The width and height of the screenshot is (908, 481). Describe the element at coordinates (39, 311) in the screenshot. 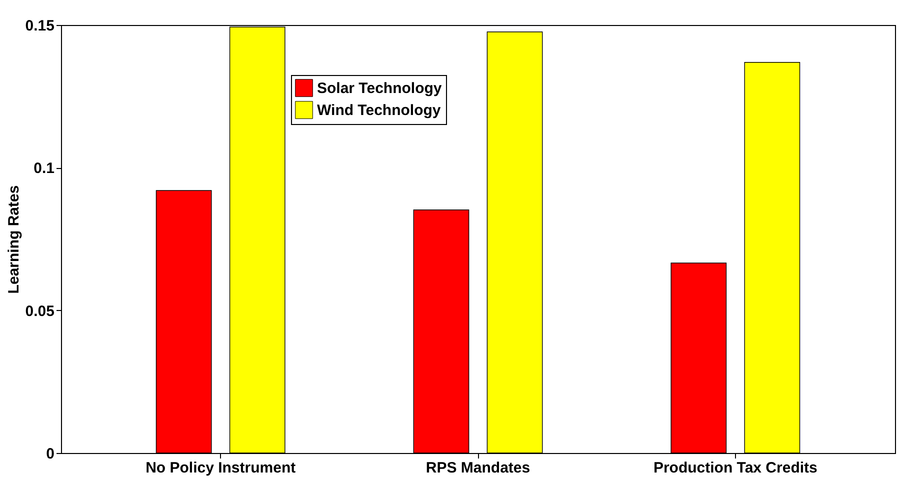

I see `y-tick-label: 0.05` at that location.